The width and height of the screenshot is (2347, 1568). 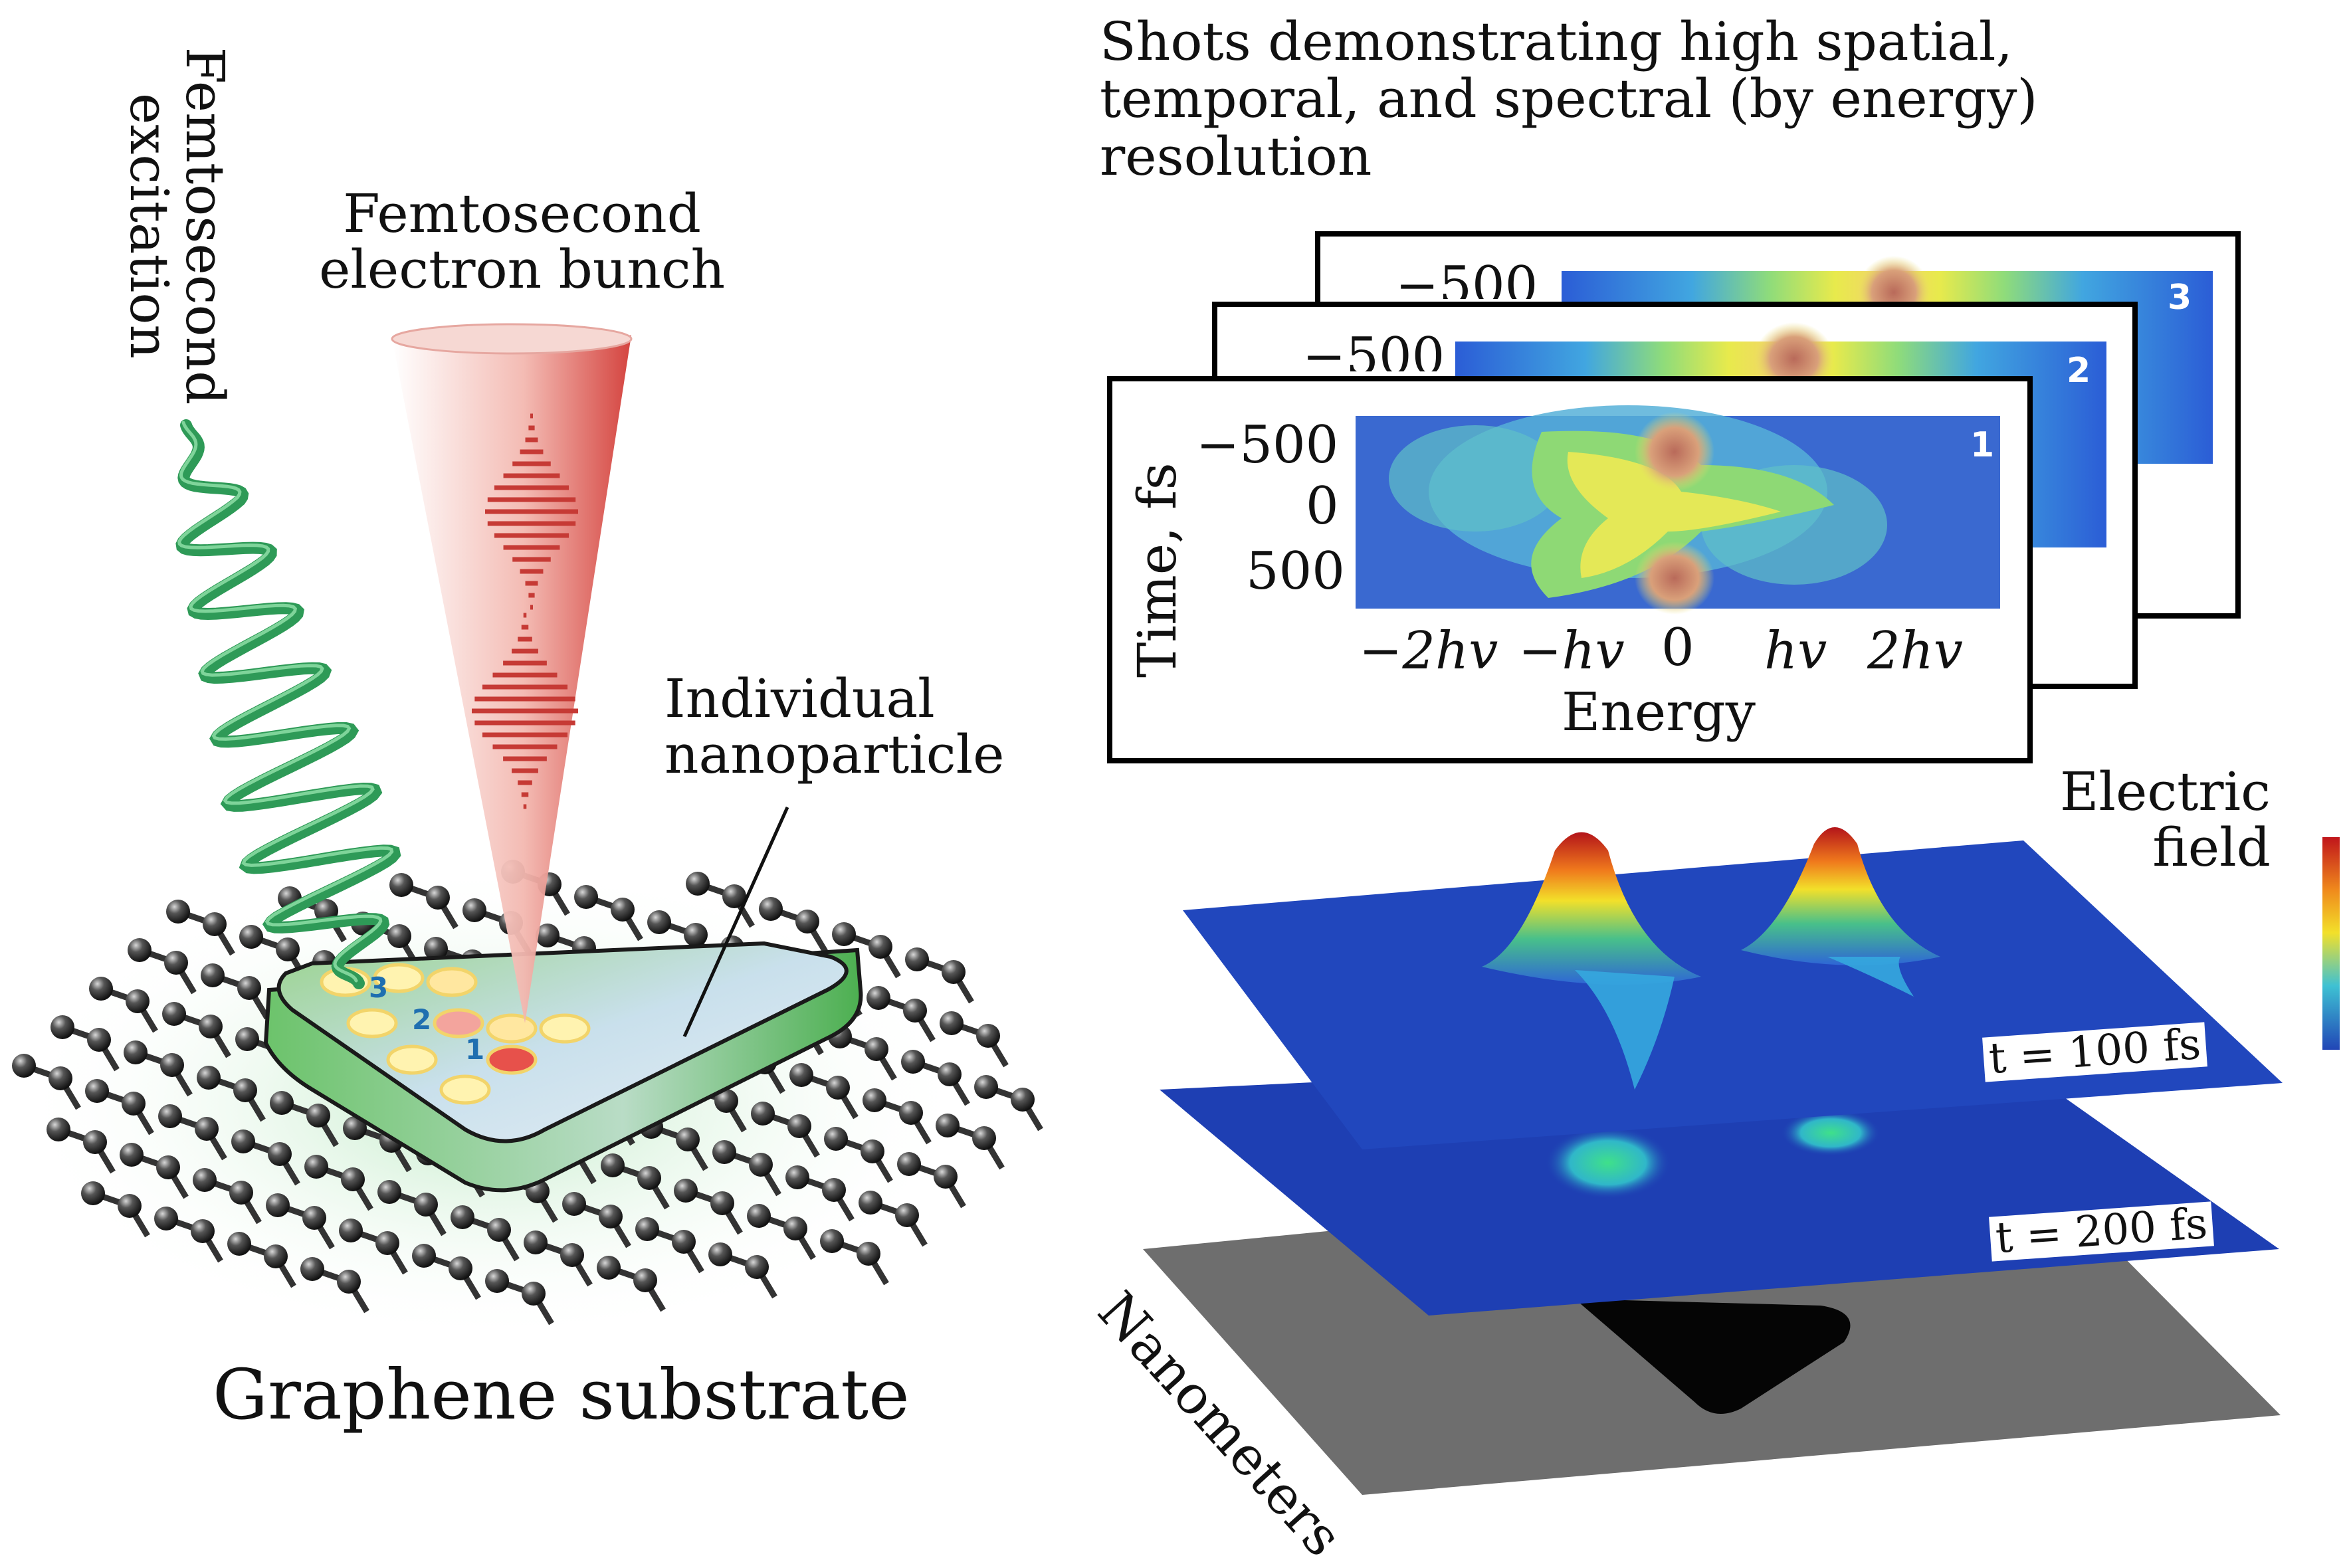 I want to click on color-scale-bar, so click(x=2331, y=943).